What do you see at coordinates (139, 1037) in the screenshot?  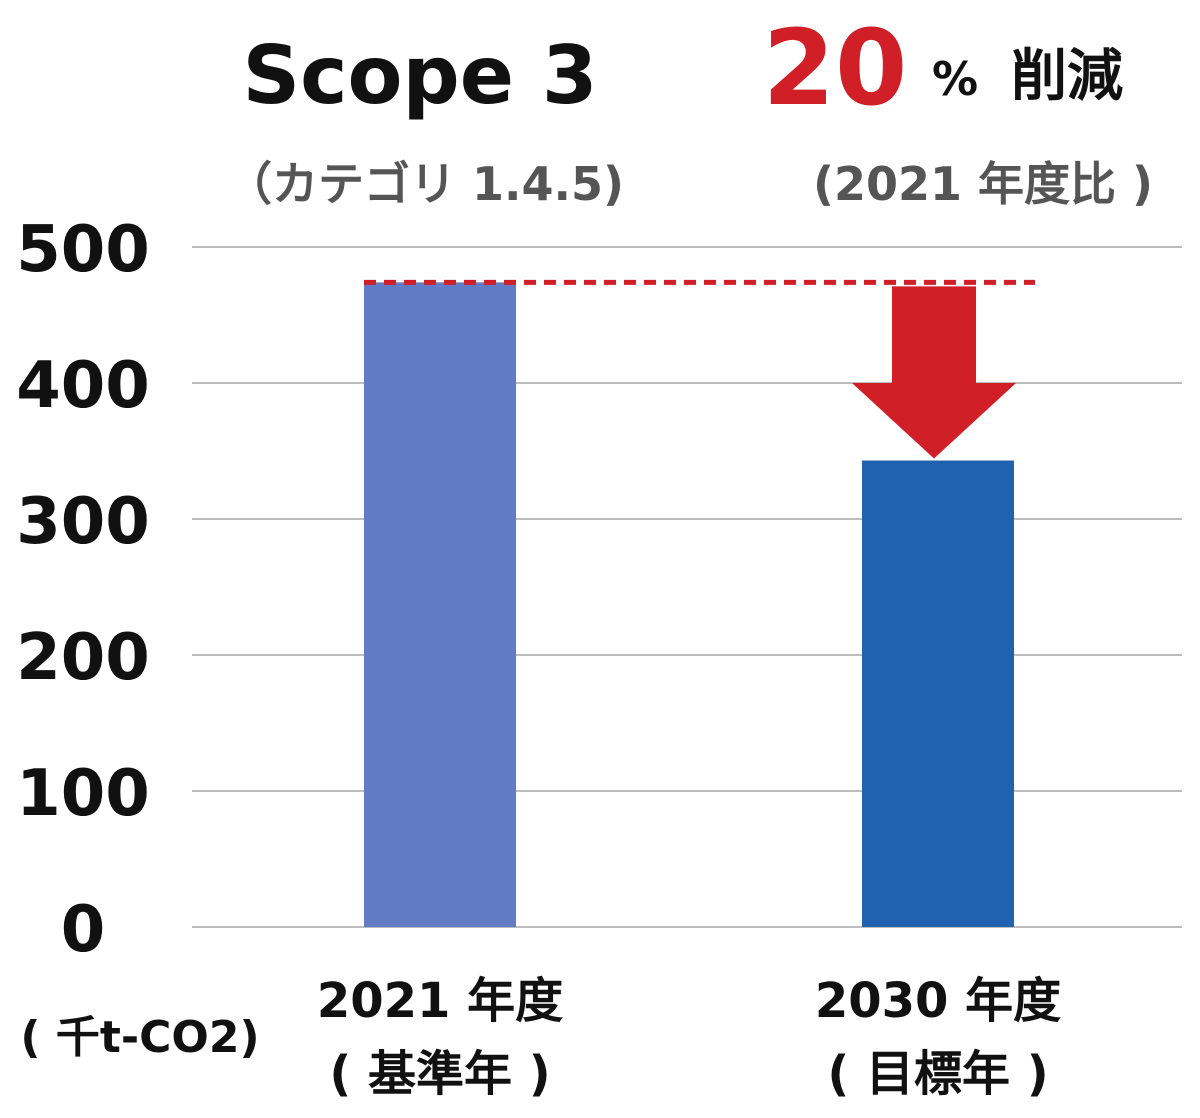 I see `y-axis-unit-label: ( 千t-CO2)` at bounding box center [139, 1037].